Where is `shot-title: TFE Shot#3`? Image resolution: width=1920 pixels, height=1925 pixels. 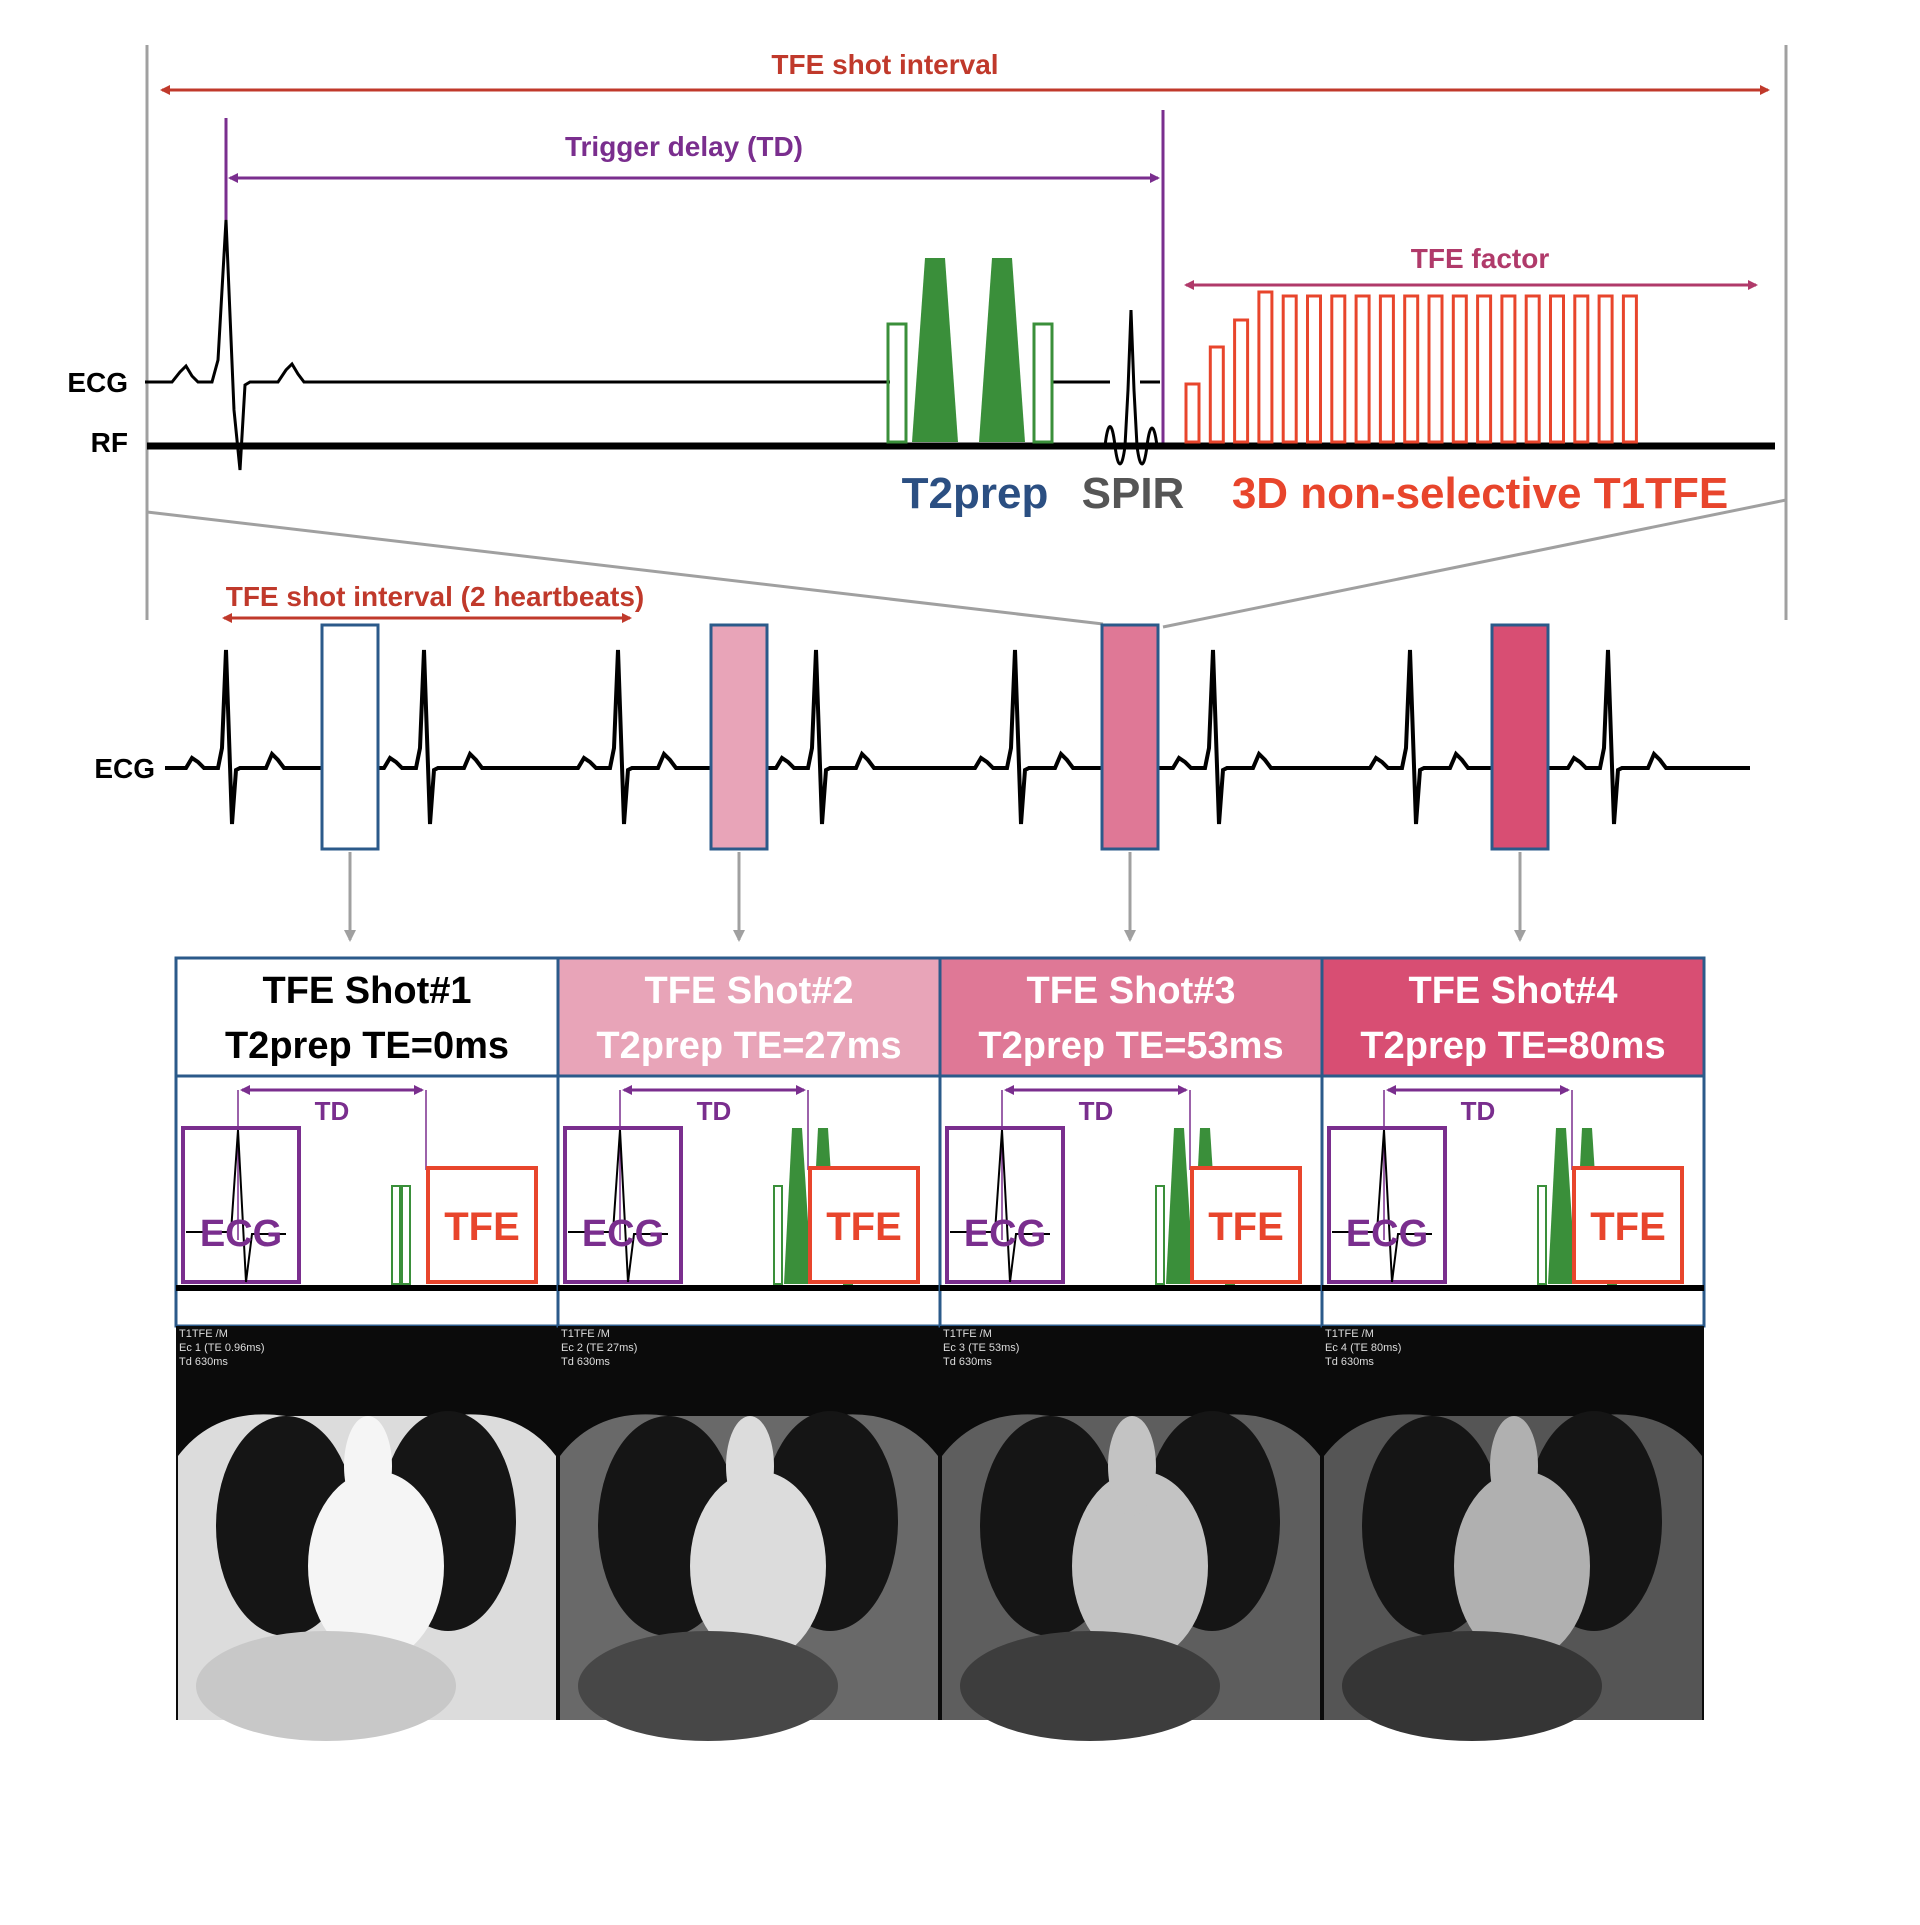
shot-title: TFE Shot#3 is located at coordinates (1130, 991).